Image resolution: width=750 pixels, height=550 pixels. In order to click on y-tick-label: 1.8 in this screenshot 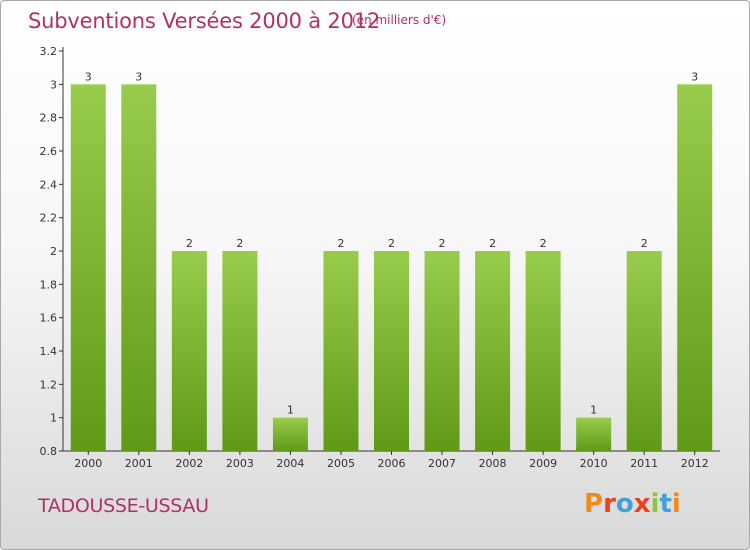, I will do `click(49, 284)`.